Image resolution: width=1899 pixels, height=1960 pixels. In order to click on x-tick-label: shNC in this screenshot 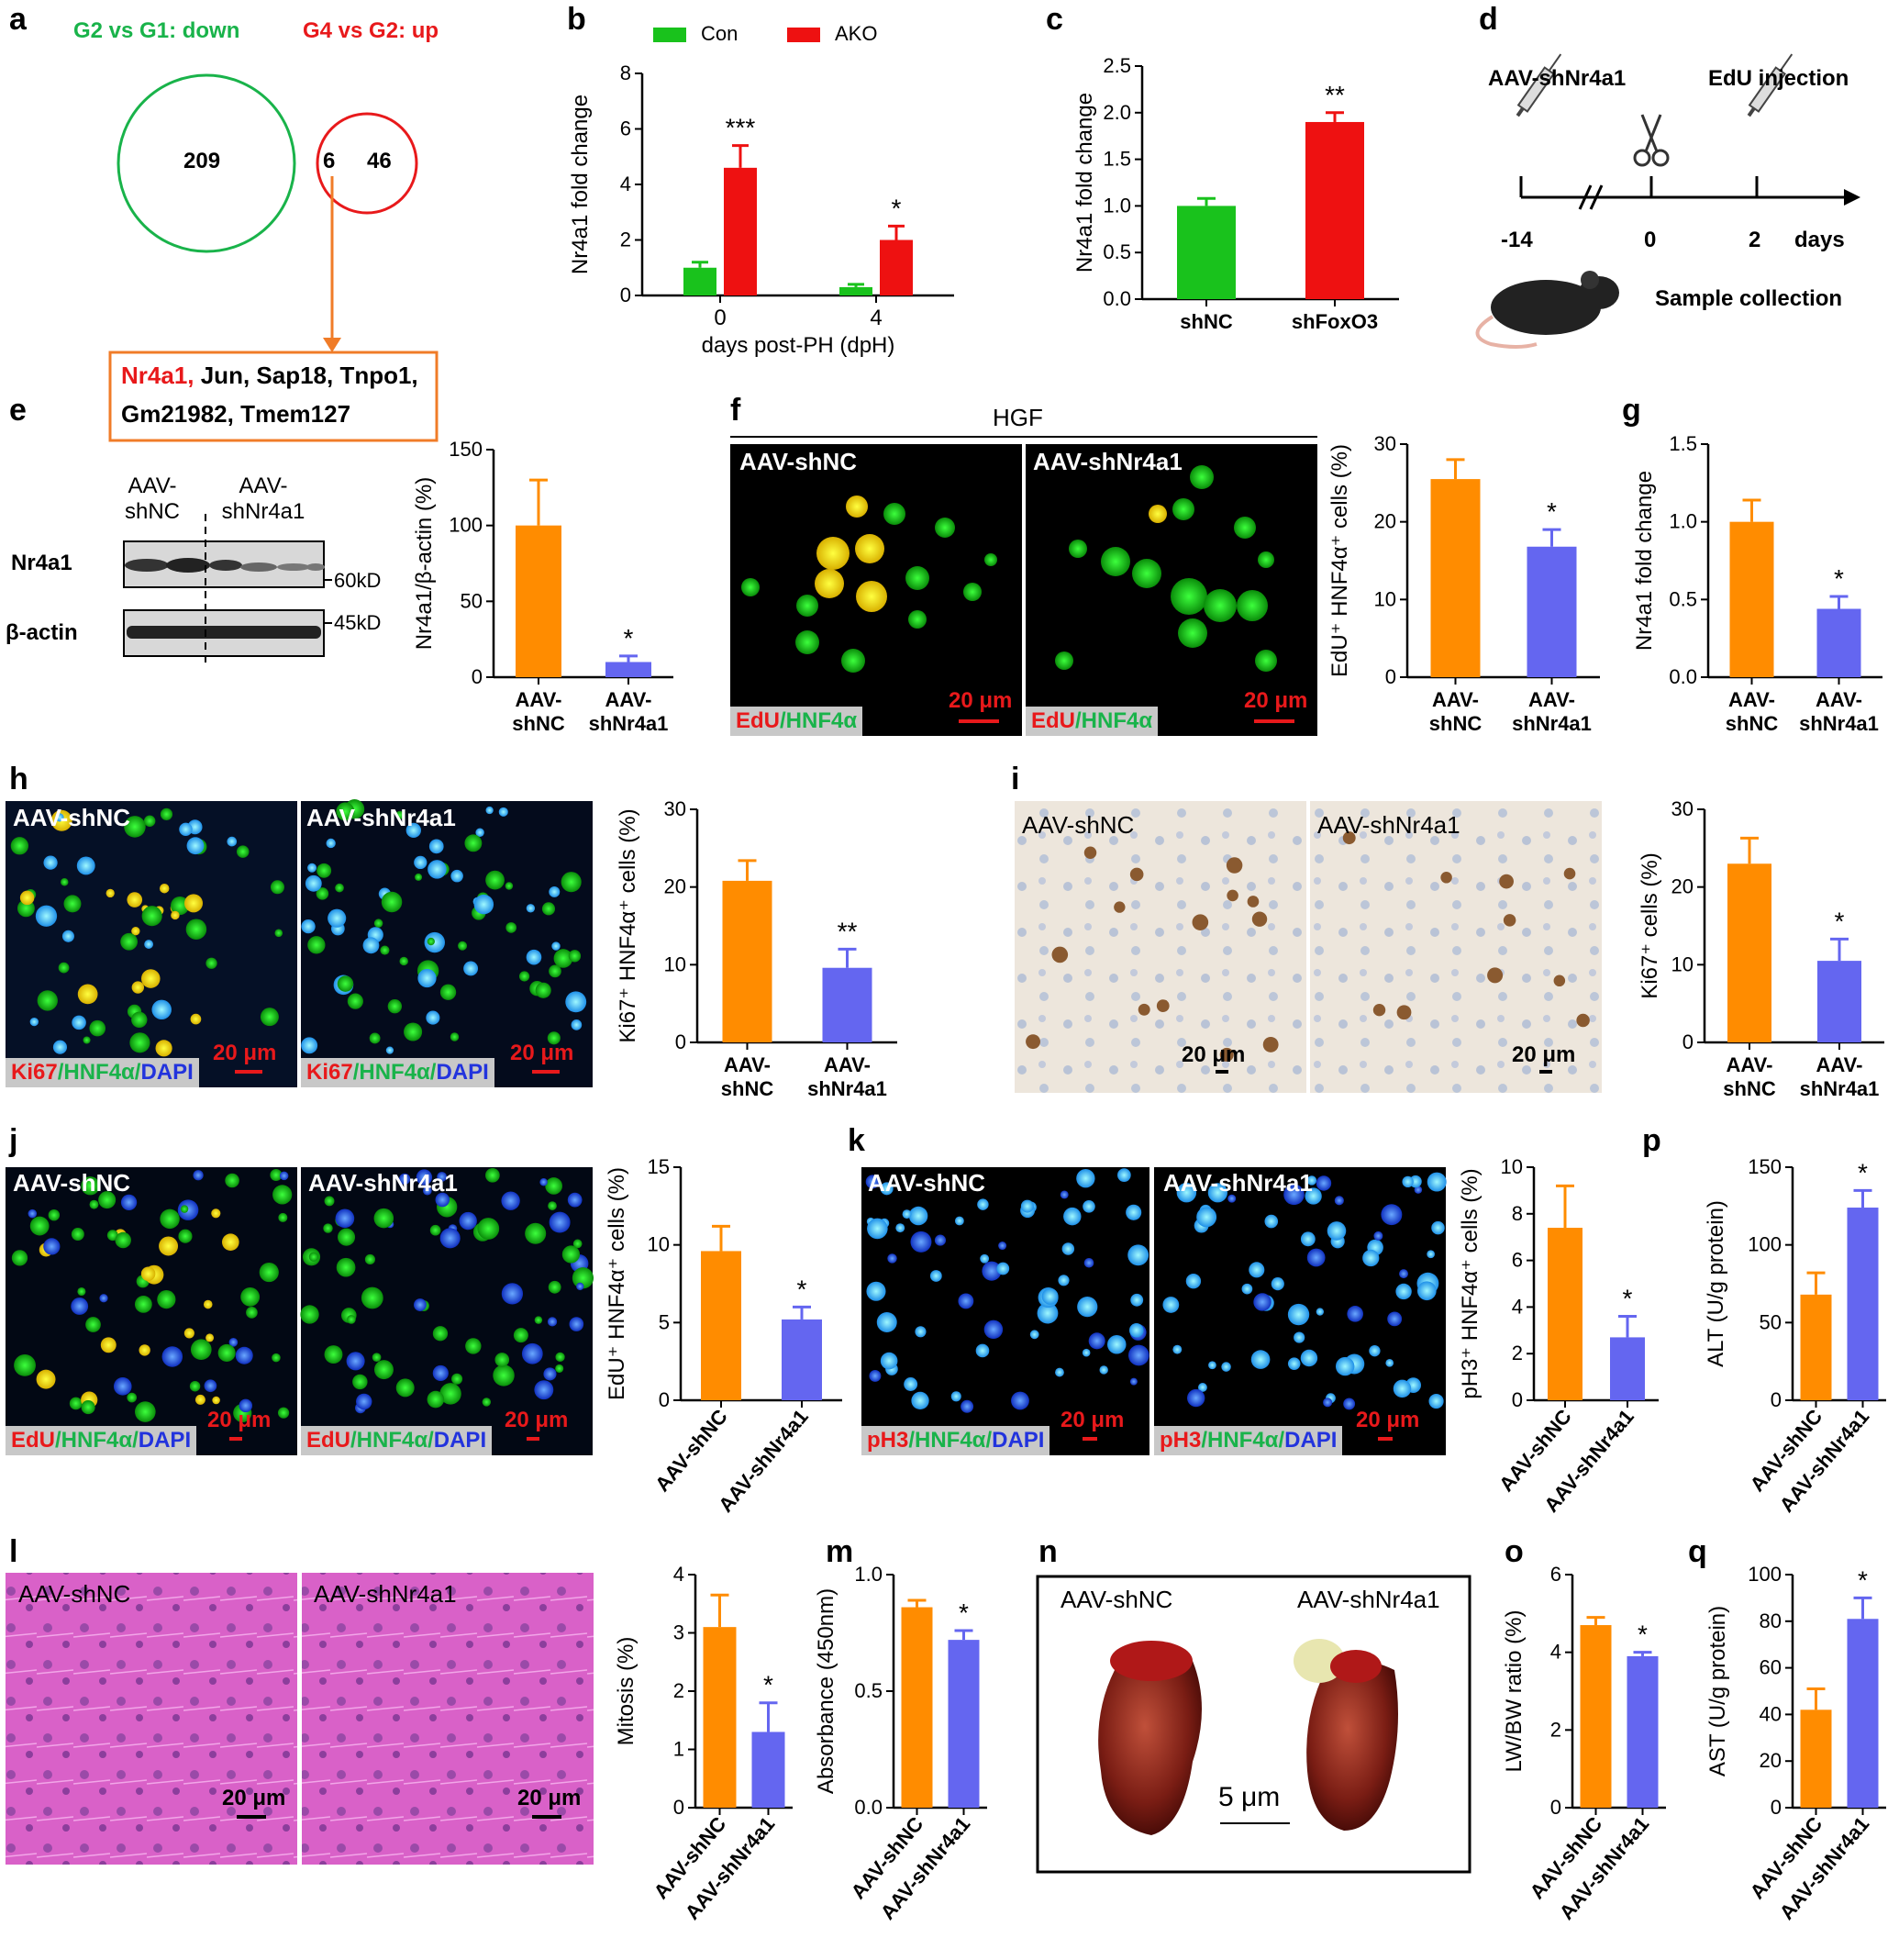, I will do `click(538, 723)`.